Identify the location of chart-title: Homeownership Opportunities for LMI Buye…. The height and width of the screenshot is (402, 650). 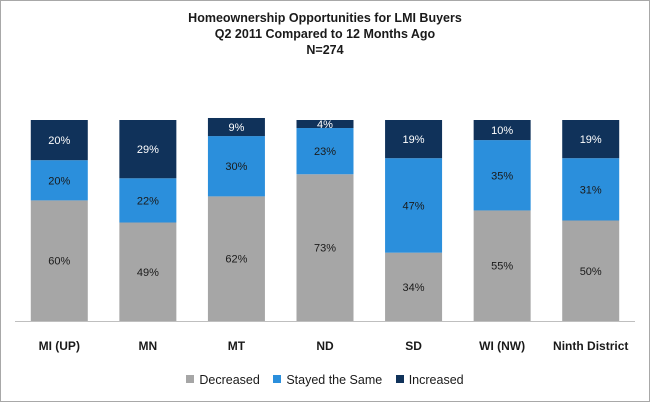
(325, 34).